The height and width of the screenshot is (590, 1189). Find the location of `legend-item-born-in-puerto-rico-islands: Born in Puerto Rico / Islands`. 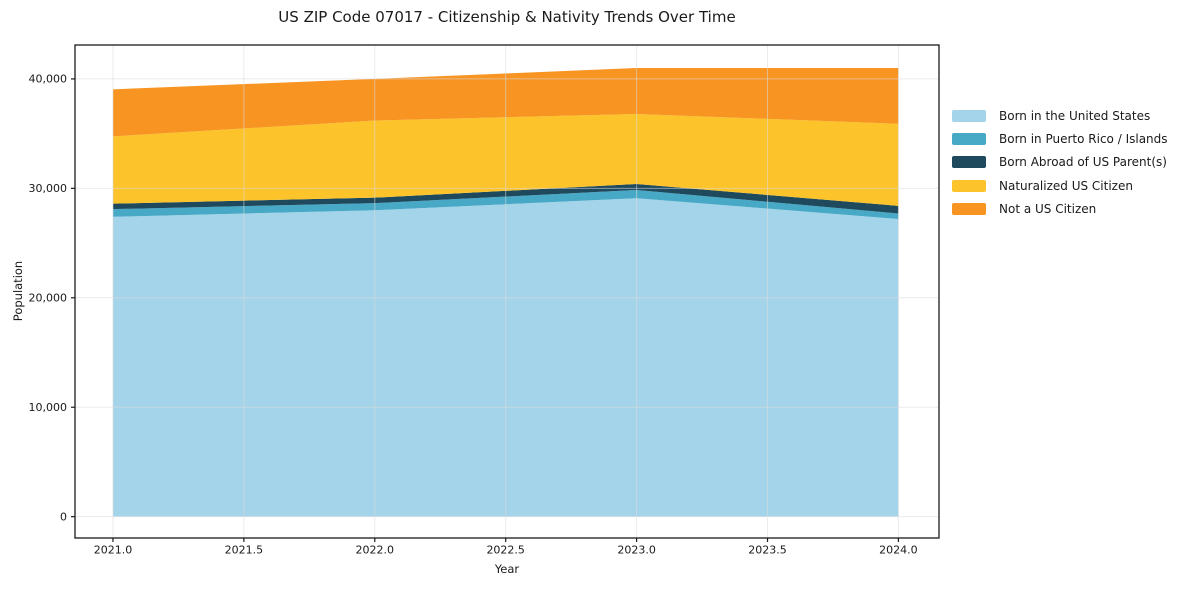

legend-item-born-in-puerto-rico-islands: Born in Puerto Rico / Islands is located at coordinates (1060, 138).